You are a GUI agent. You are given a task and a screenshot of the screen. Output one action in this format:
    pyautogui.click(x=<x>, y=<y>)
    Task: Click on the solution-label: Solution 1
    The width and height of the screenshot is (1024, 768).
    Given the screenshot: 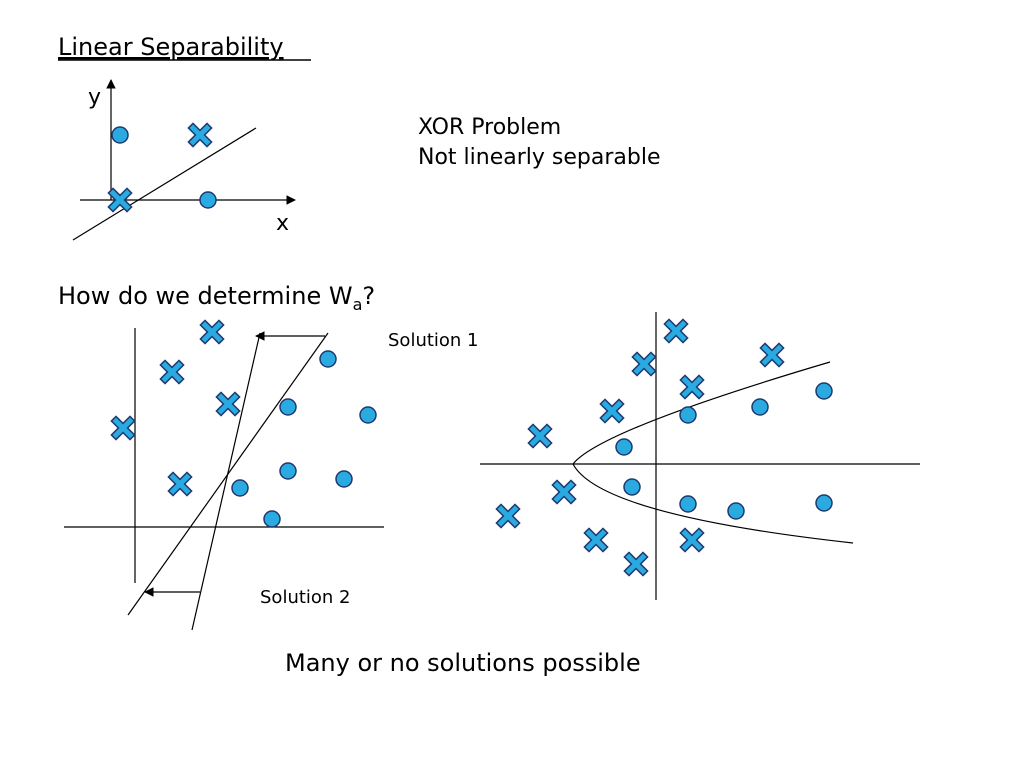 What is the action you would take?
    pyautogui.click(x=433, y=340)
    